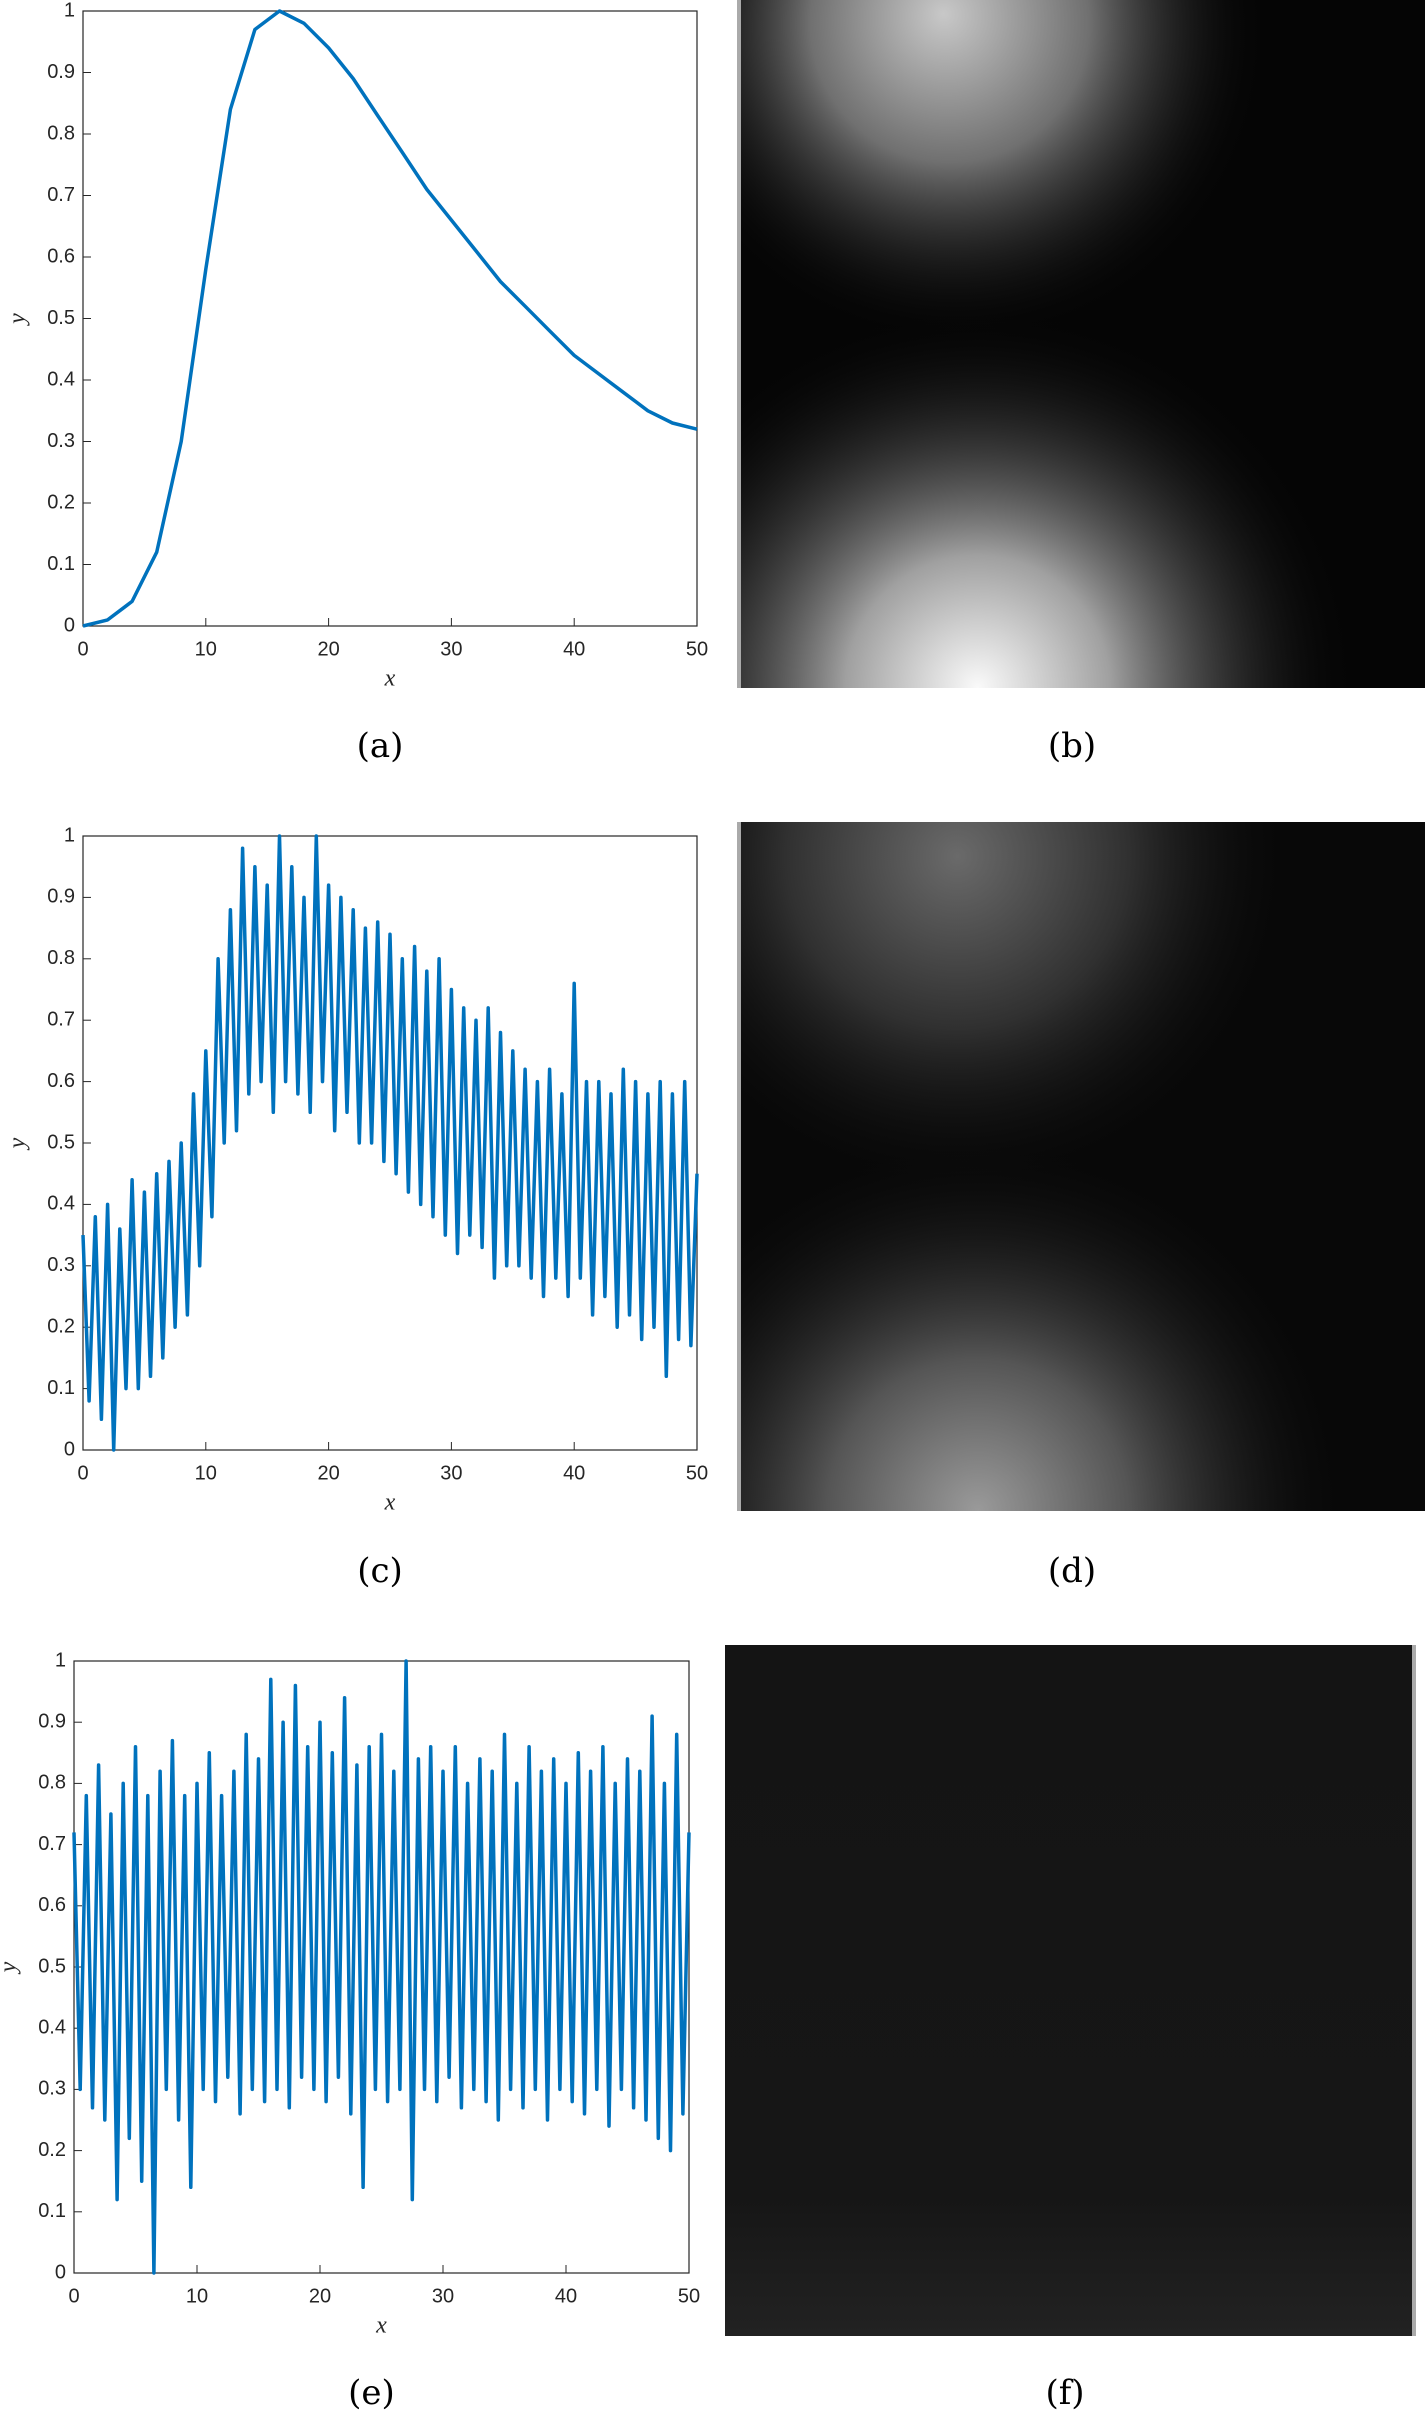 The height and width of the screenshot is (2418, 1425). What do you see at coordinates (380, 746) in the screenshot?
I see `caption: (a)` at bounding box center [380, 746].